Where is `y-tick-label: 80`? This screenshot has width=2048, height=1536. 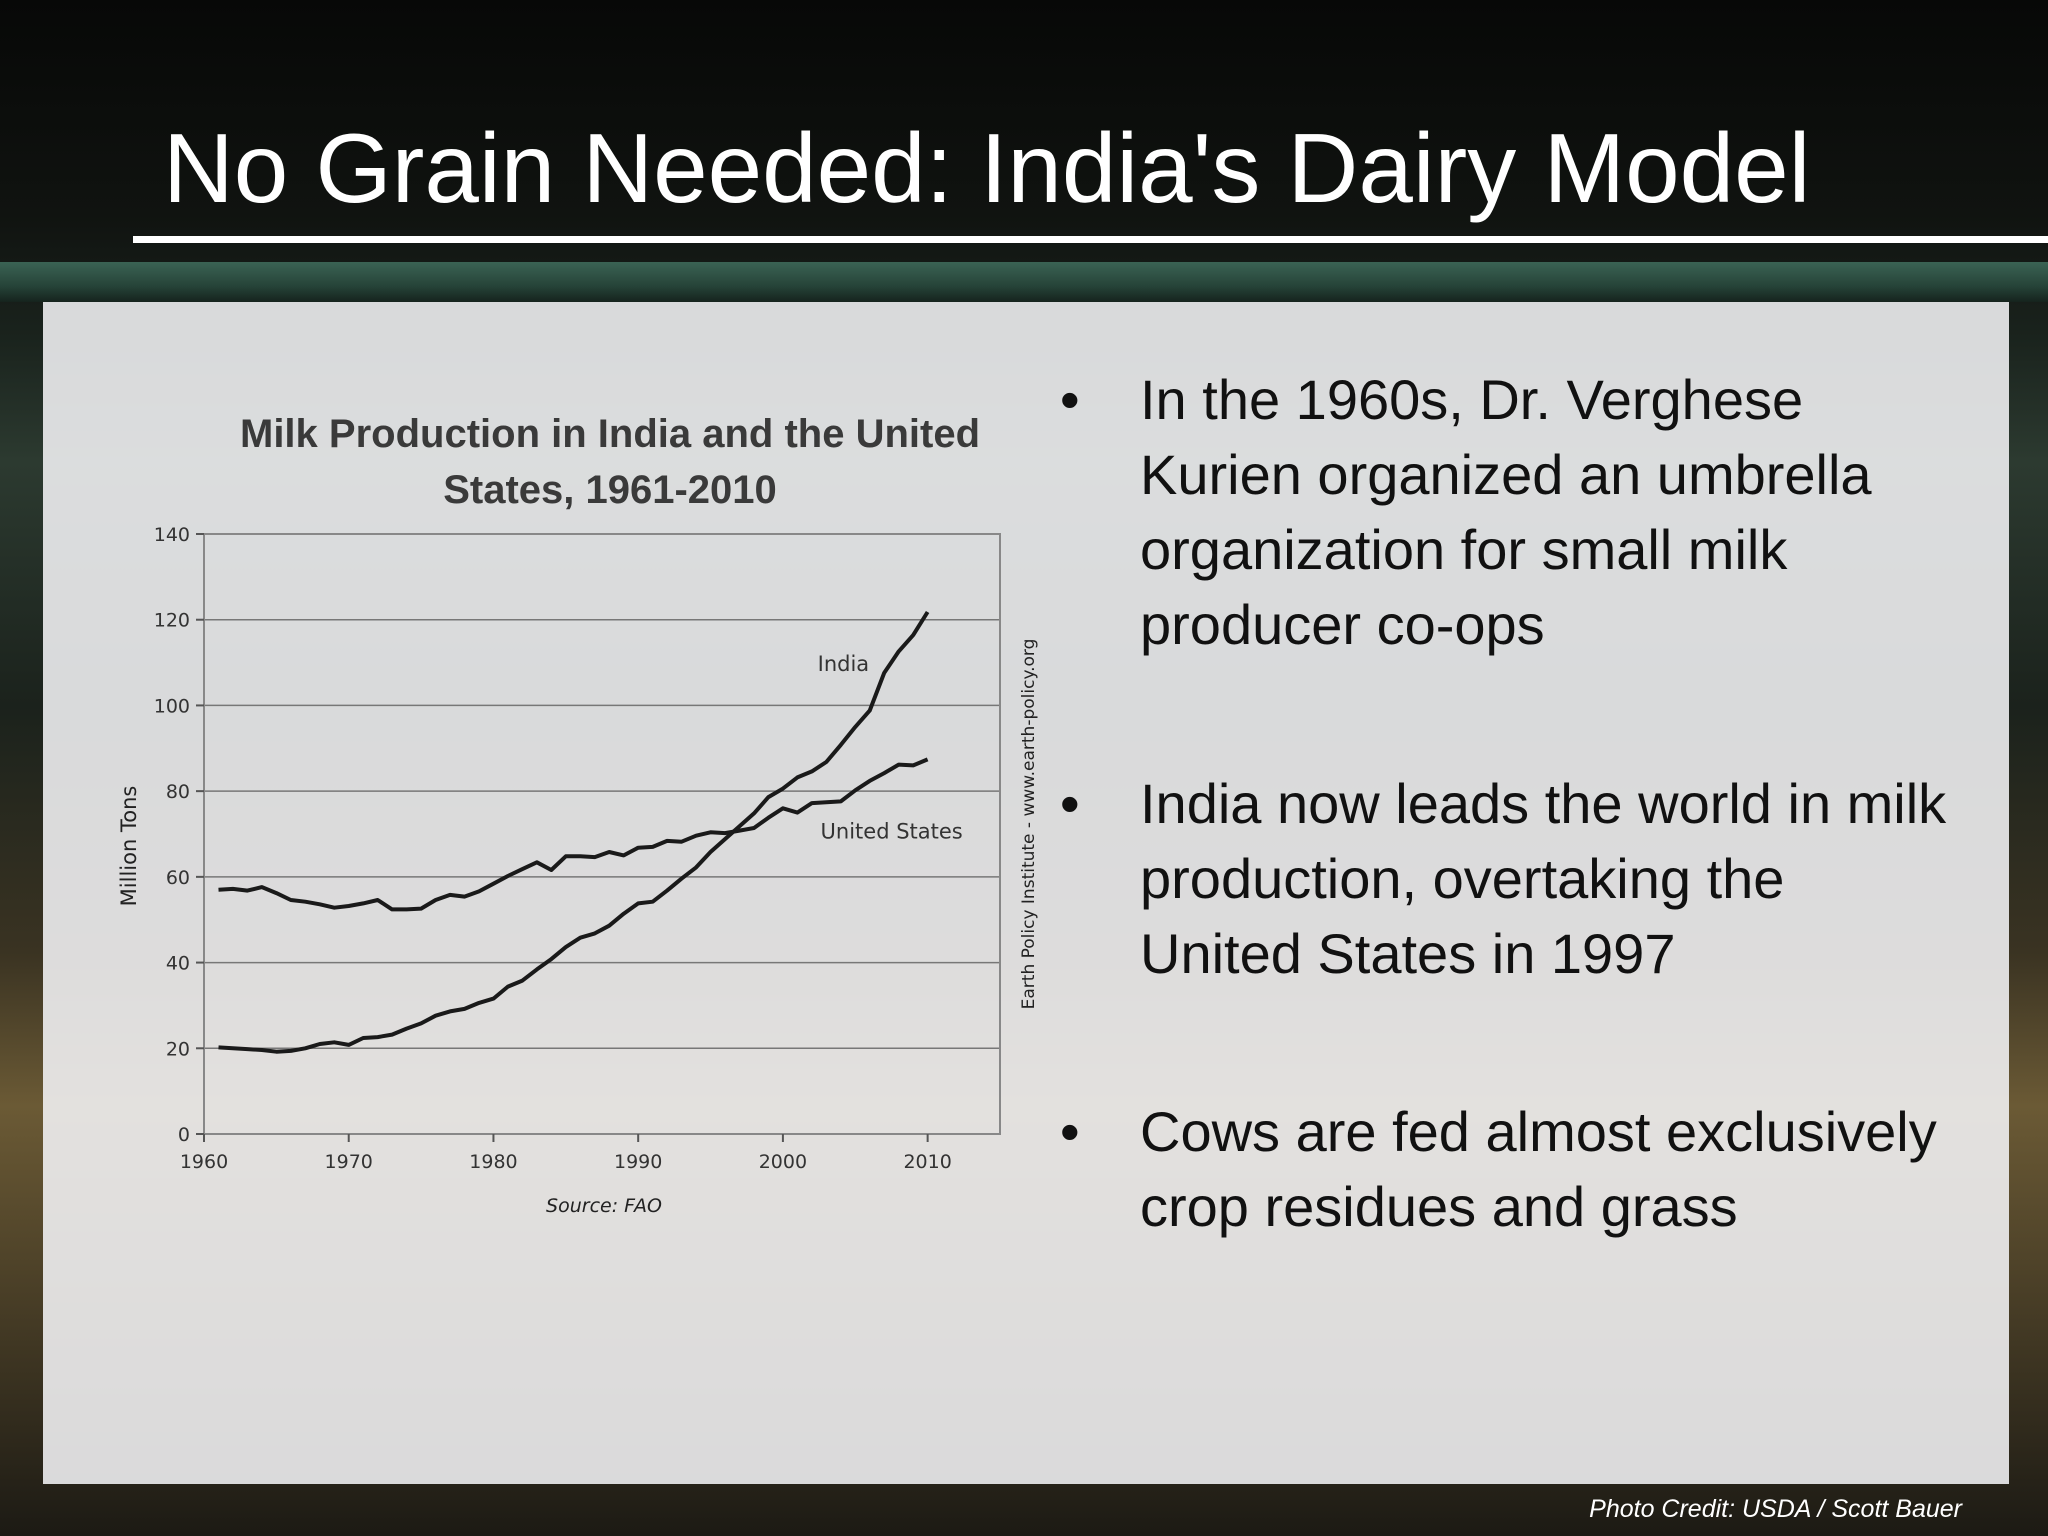
y-tick-label: 80 is located at coordinates (178, 792).